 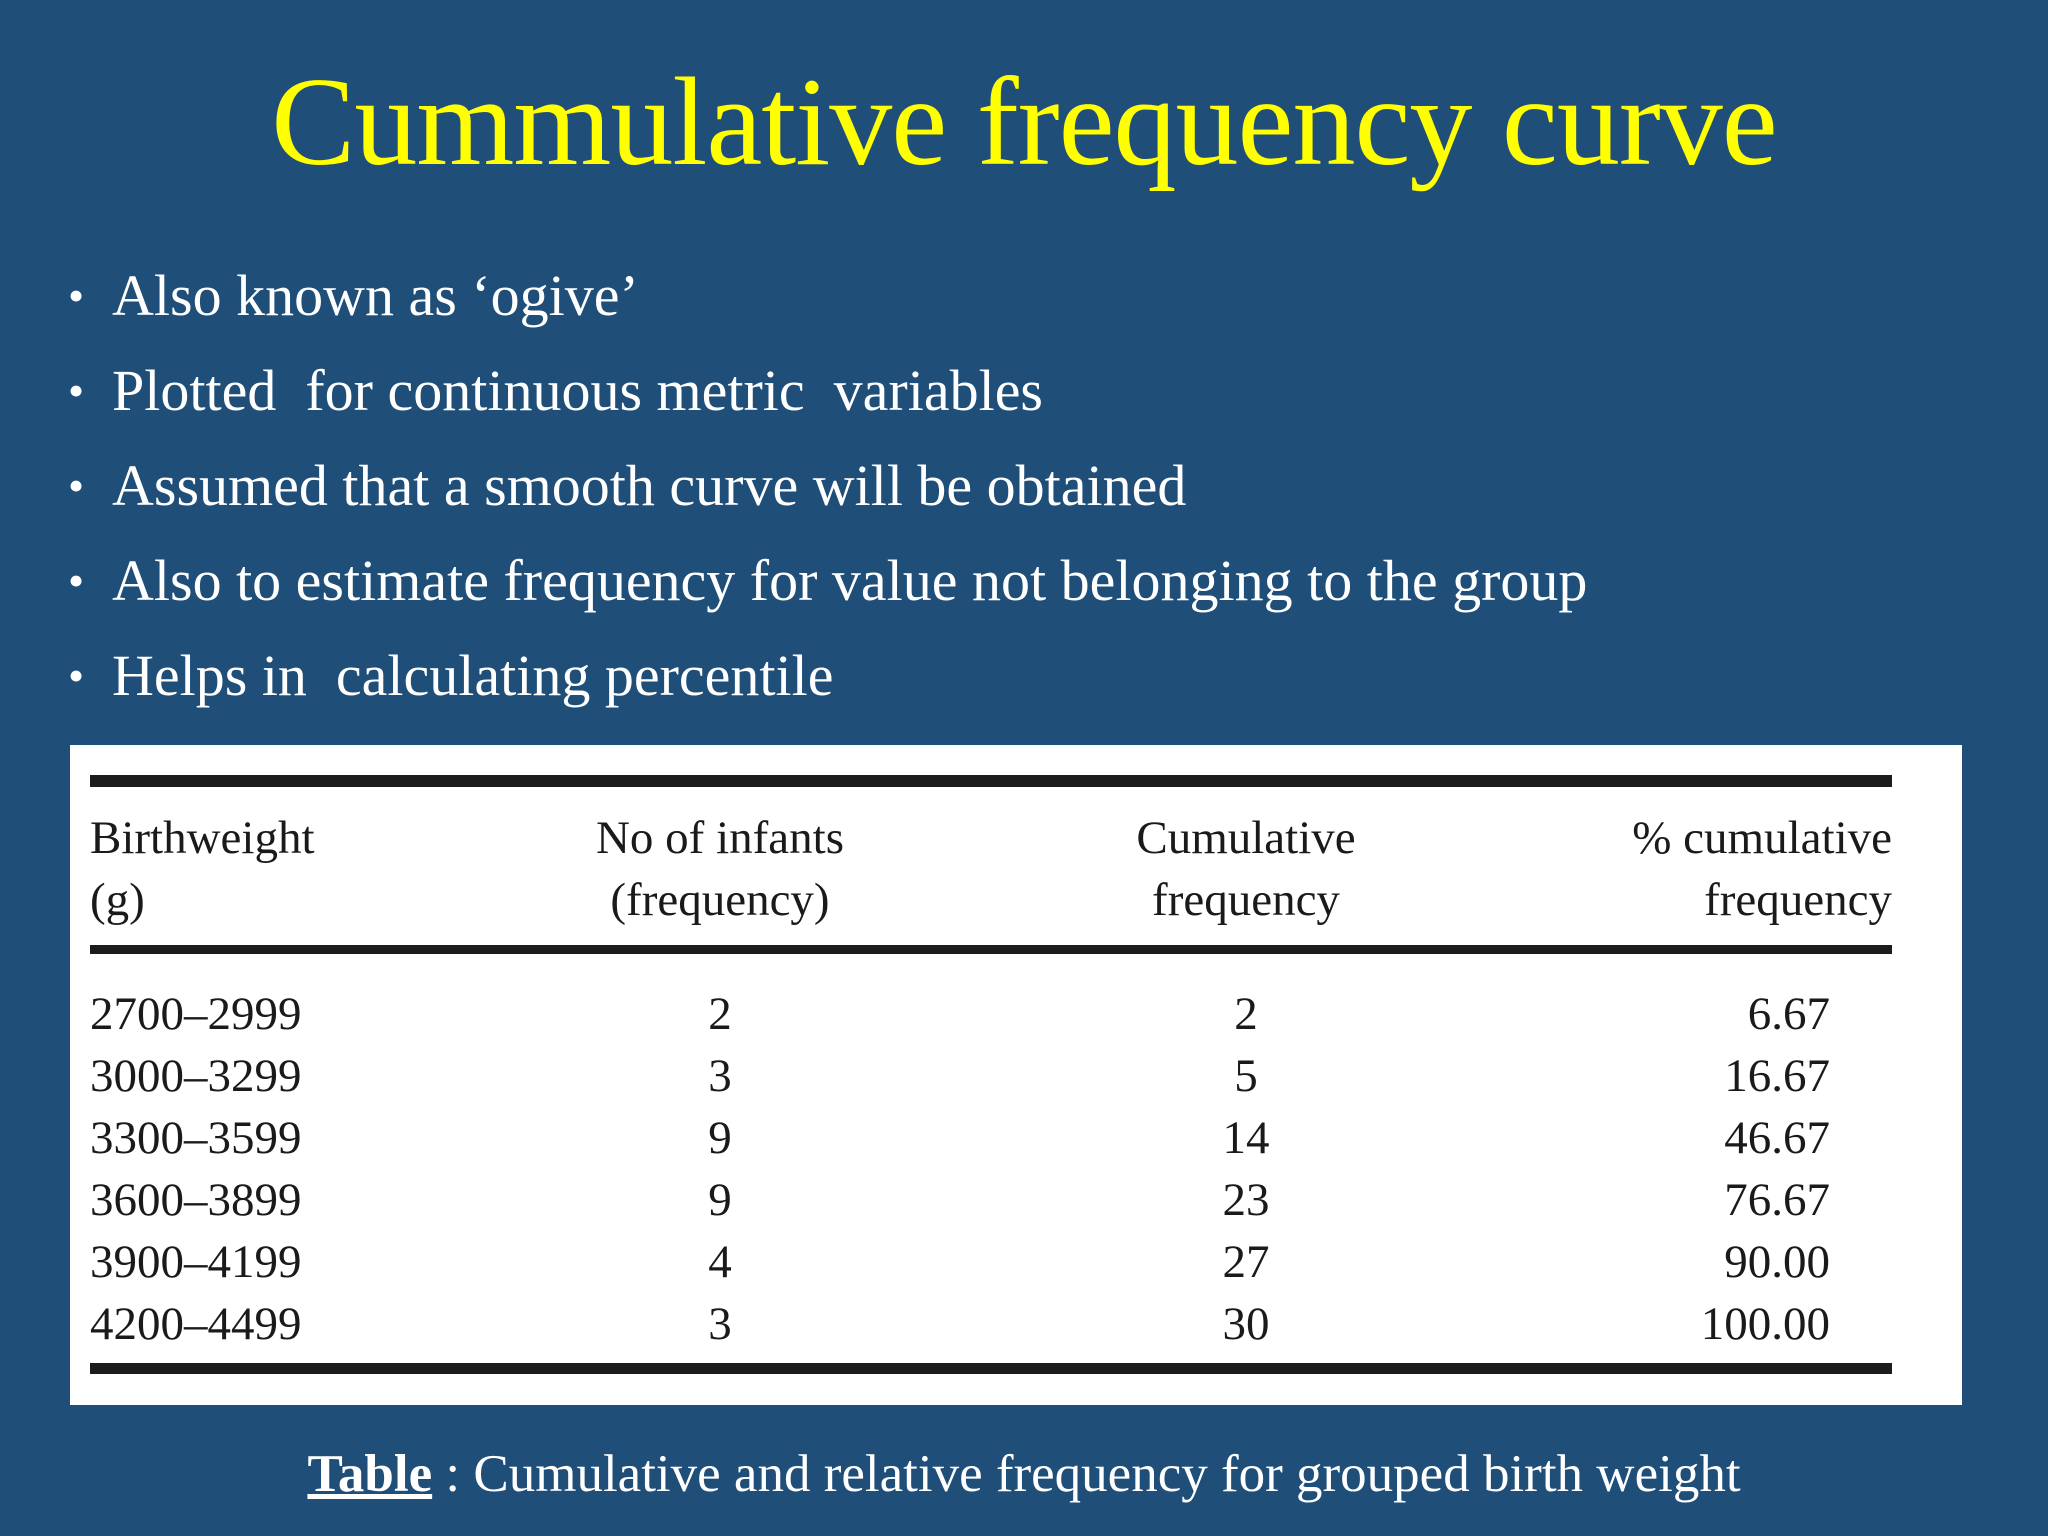 What do you see at coordinates (991, 1324) in the screenshot?
I see `table-row: 4200–4499 3 30 100.00` at bounding box center [991, 1324].